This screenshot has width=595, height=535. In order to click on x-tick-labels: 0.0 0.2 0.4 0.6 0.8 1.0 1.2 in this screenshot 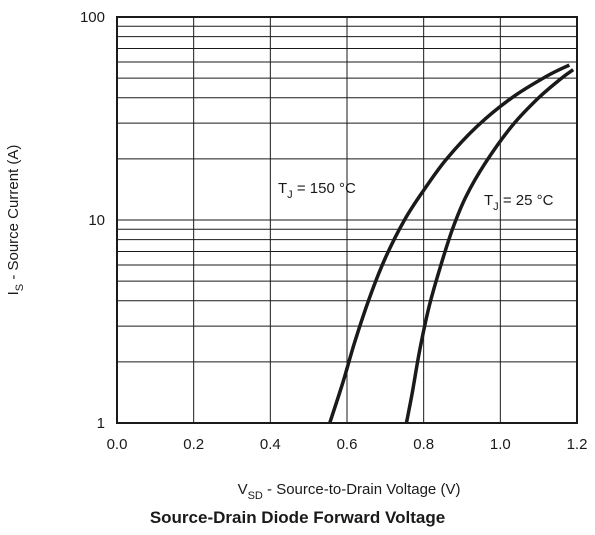, I will do `click(347, 444)`.